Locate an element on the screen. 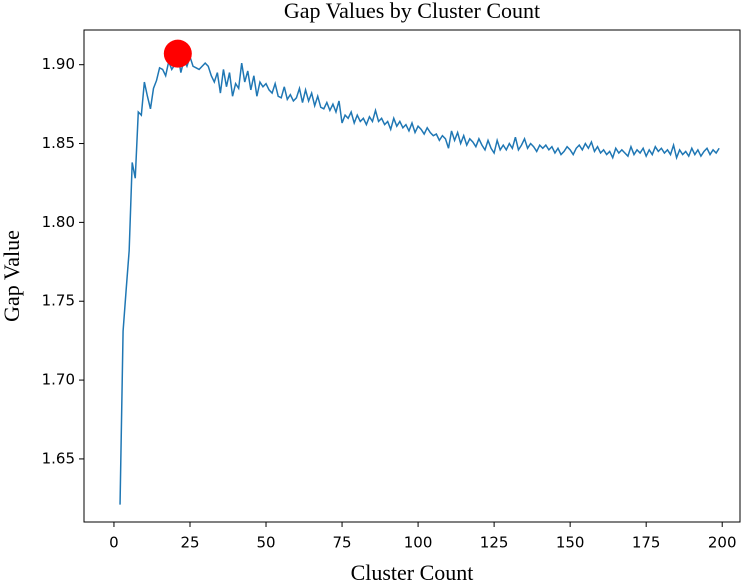  y-tick-label: 1.75 is located at coordinates (58, 301).